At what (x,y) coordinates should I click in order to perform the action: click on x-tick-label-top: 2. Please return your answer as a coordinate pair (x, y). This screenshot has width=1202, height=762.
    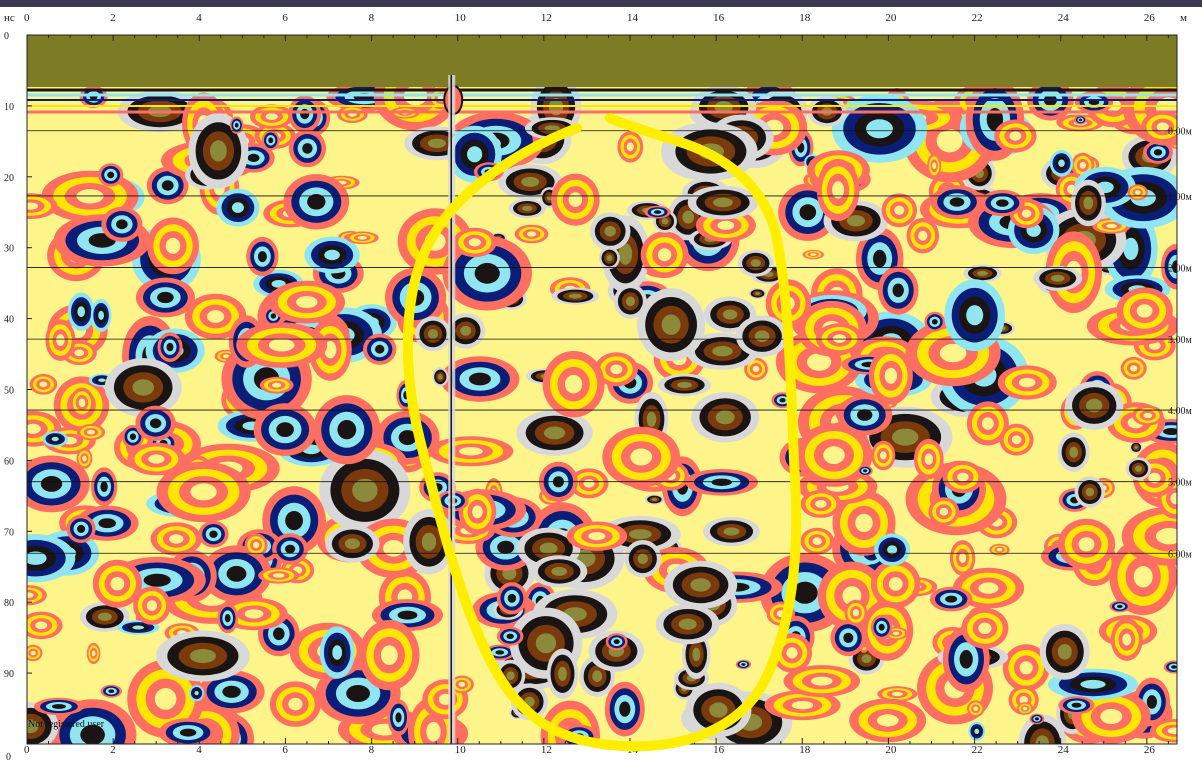
    Looking at the image, I should click on (113, 18).